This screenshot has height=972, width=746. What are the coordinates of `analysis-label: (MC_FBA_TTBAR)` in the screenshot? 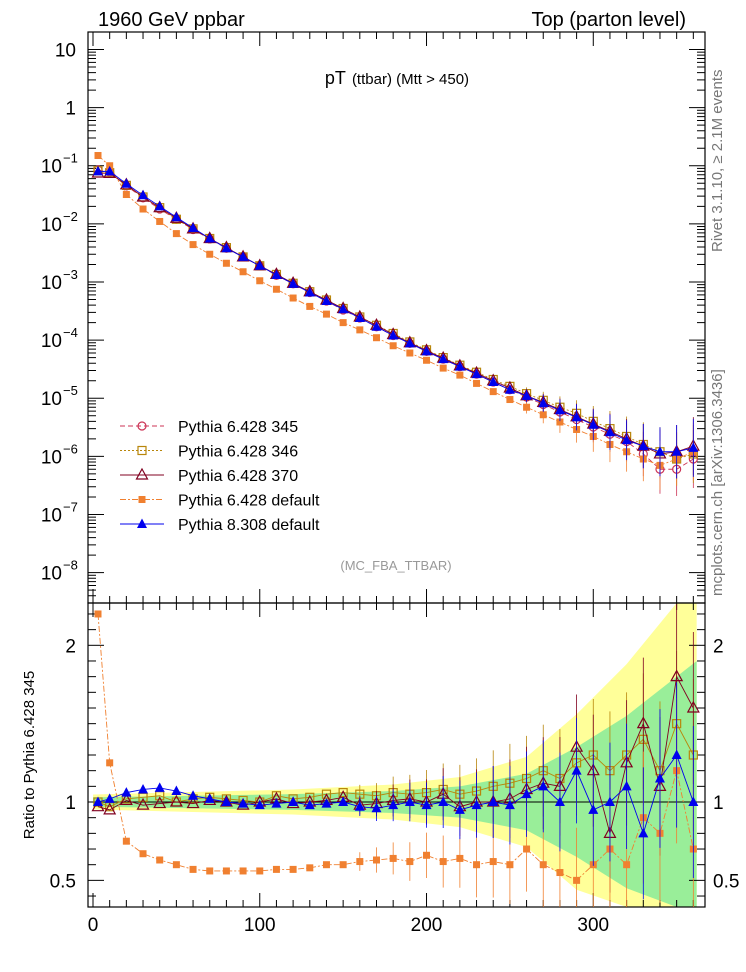 It's located at (395, 565).